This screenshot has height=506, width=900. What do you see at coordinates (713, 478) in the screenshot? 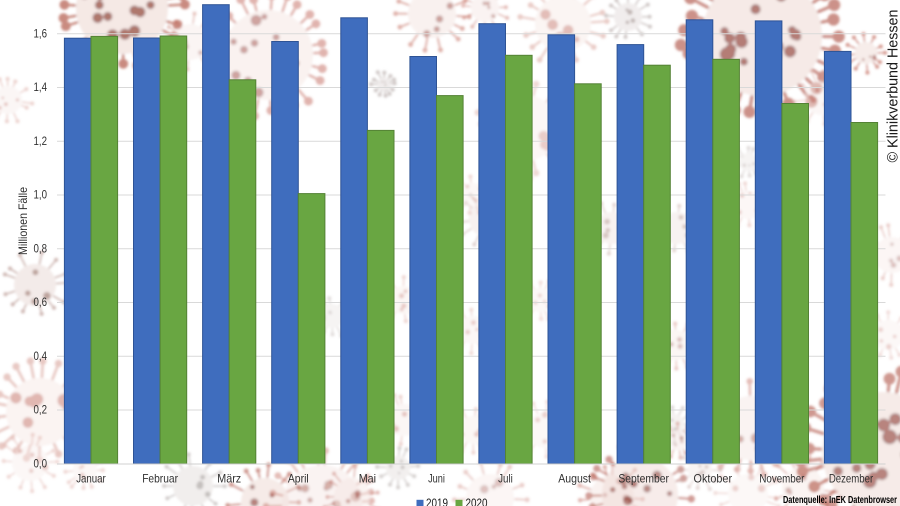
I see `svg-text: Oktober` at bounding box center [713, 478].